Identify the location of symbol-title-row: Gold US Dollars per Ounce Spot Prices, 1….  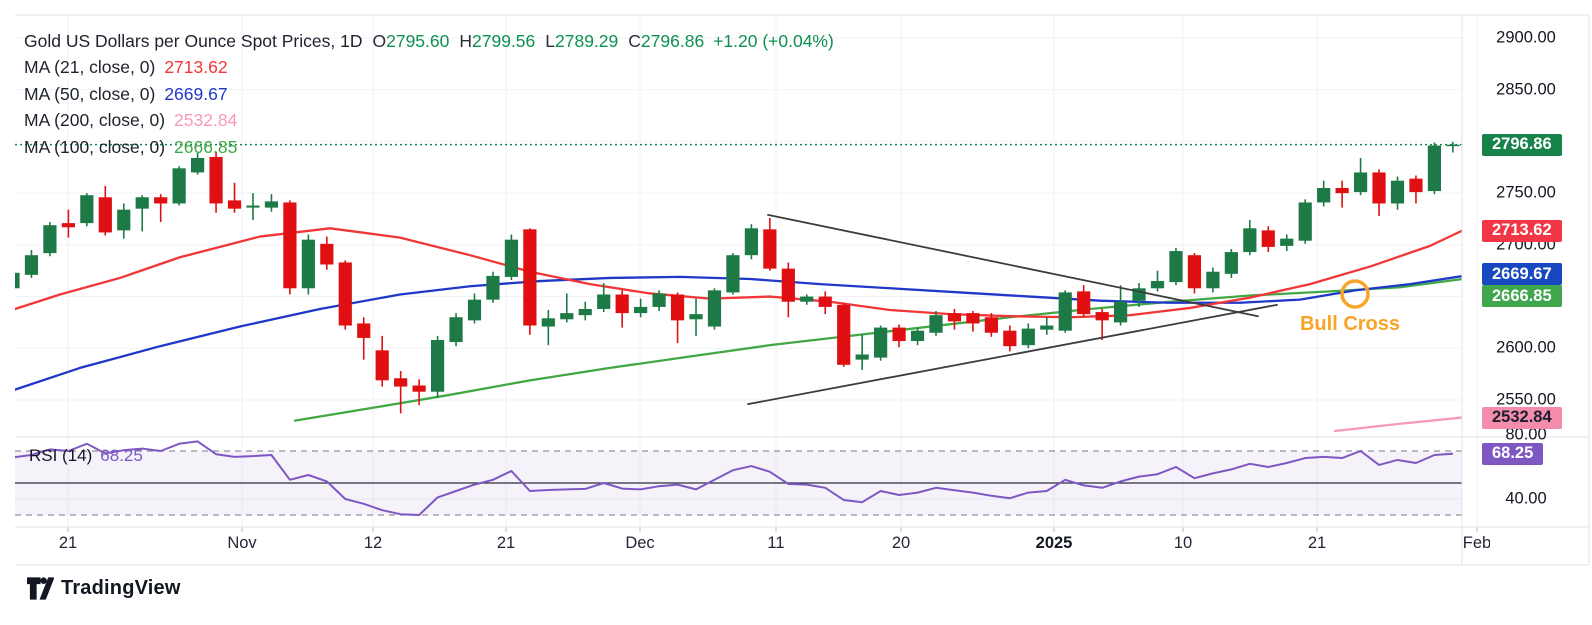
(429, 41).